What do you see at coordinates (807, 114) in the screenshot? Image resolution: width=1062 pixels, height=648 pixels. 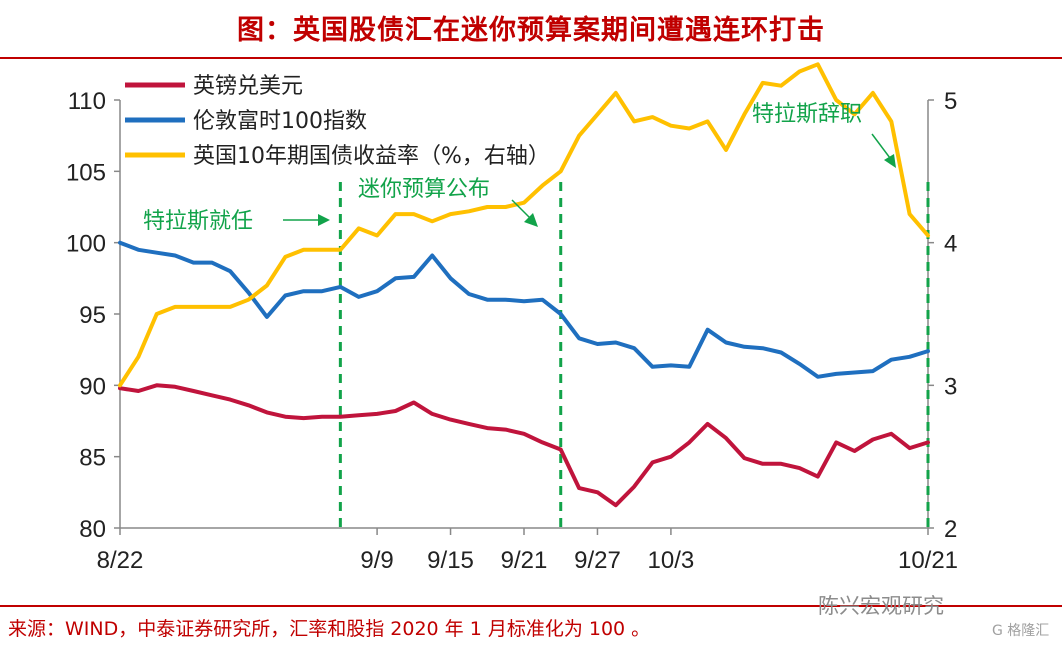 I see `annotation-label: 特拉斯辞职` at bounding box center [807, 114].